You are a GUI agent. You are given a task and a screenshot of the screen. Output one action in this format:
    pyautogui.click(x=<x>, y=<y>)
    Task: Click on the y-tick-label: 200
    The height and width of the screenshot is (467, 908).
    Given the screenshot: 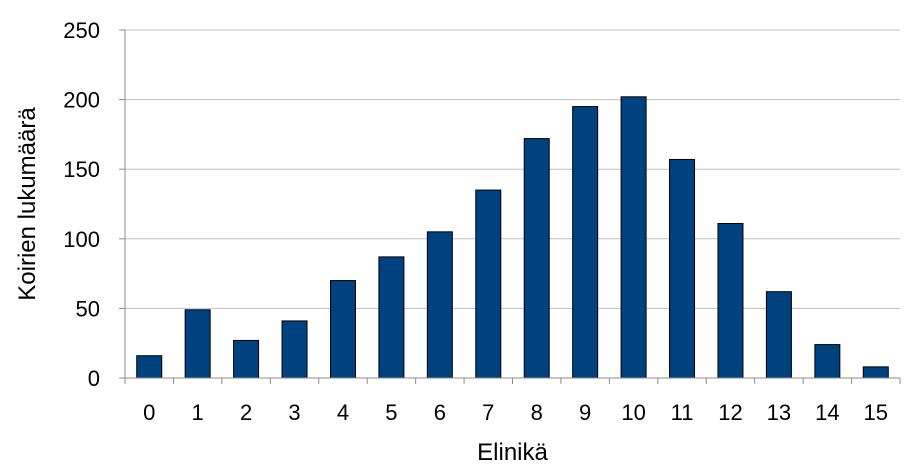 What is the action you would take?
    pyautogui.click(x=81, y=100)
    